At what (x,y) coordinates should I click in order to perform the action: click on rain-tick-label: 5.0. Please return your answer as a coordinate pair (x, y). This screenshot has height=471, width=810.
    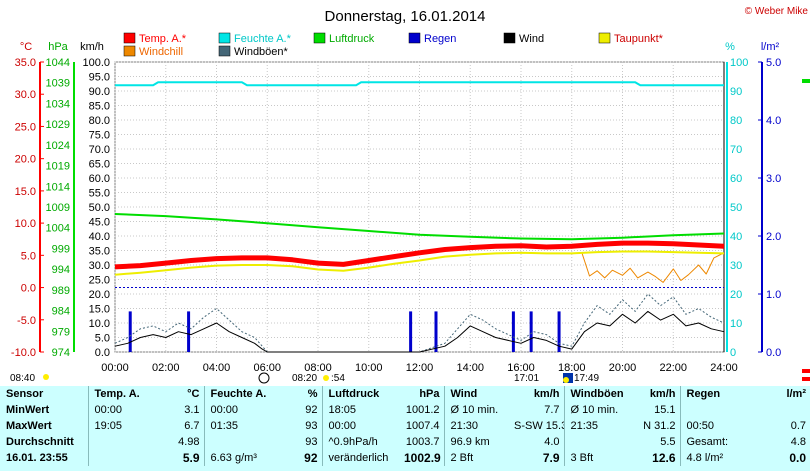
    Looking at the image, I should click on (773, 63).